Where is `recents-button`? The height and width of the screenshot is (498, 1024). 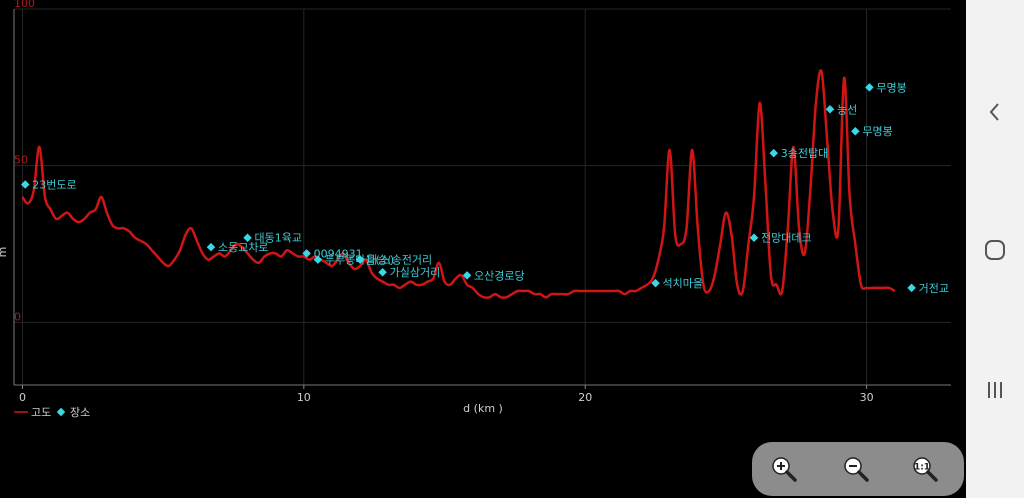 recents-button is located at coordinates (995, 390).